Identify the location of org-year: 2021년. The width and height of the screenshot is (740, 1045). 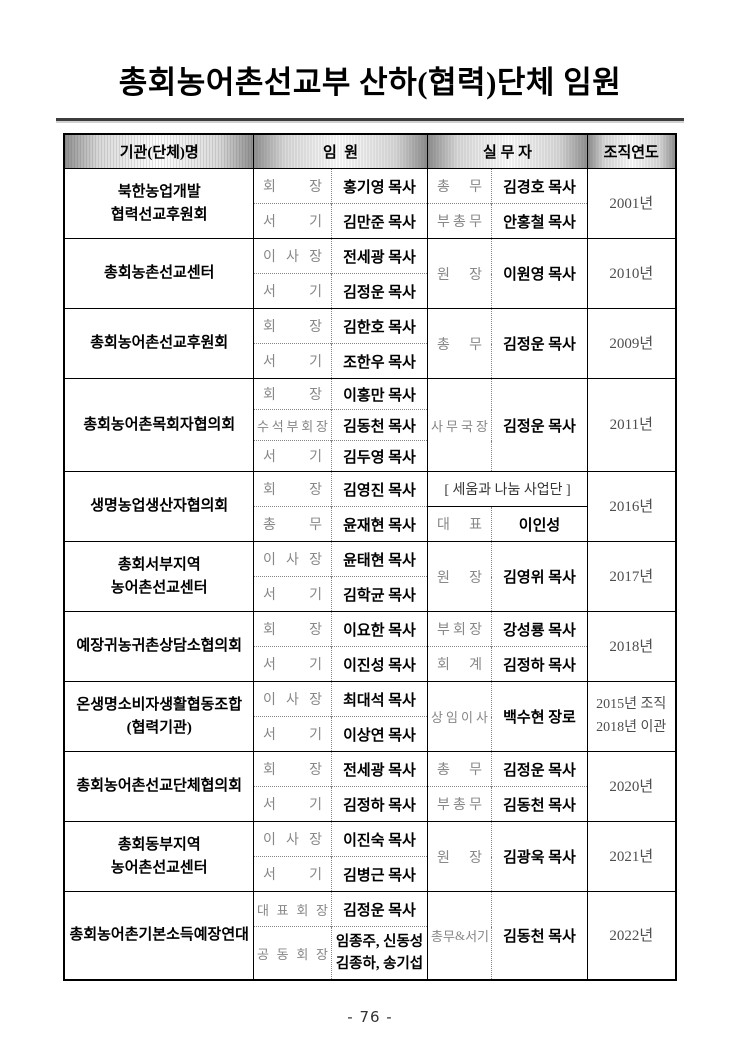
(631, 856).